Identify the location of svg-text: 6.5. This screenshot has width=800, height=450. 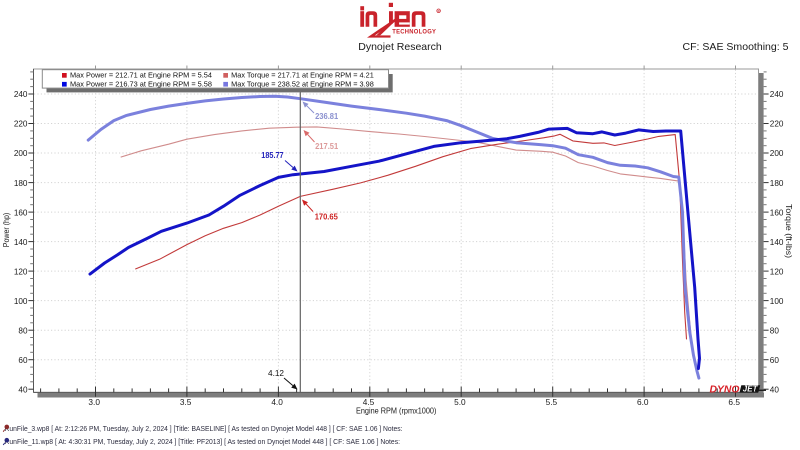
(734, 402).